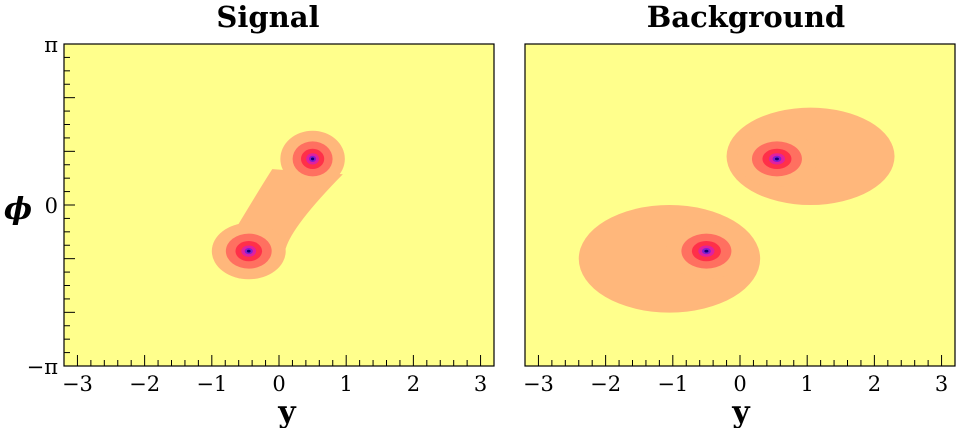 This screenshot has height=428, width=960. Describe the element at coordinates (480, 384) in the screenshot. I see `signal-xtick-label: 3` at that location.